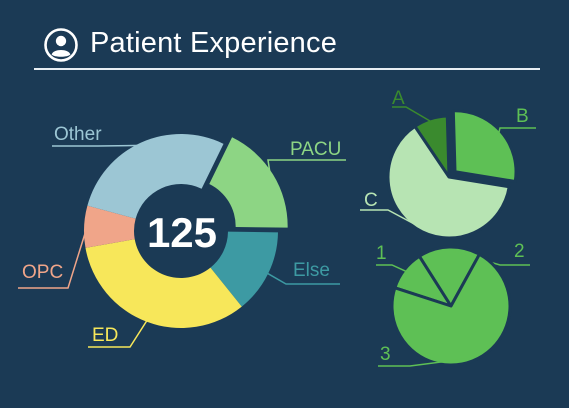 The width and height of the screenshot is (569, 408). What do you see at coordinates (522, 116) in the screenshot?
I see `pie-abc-label-b: B` at bounding box center [522, 116].